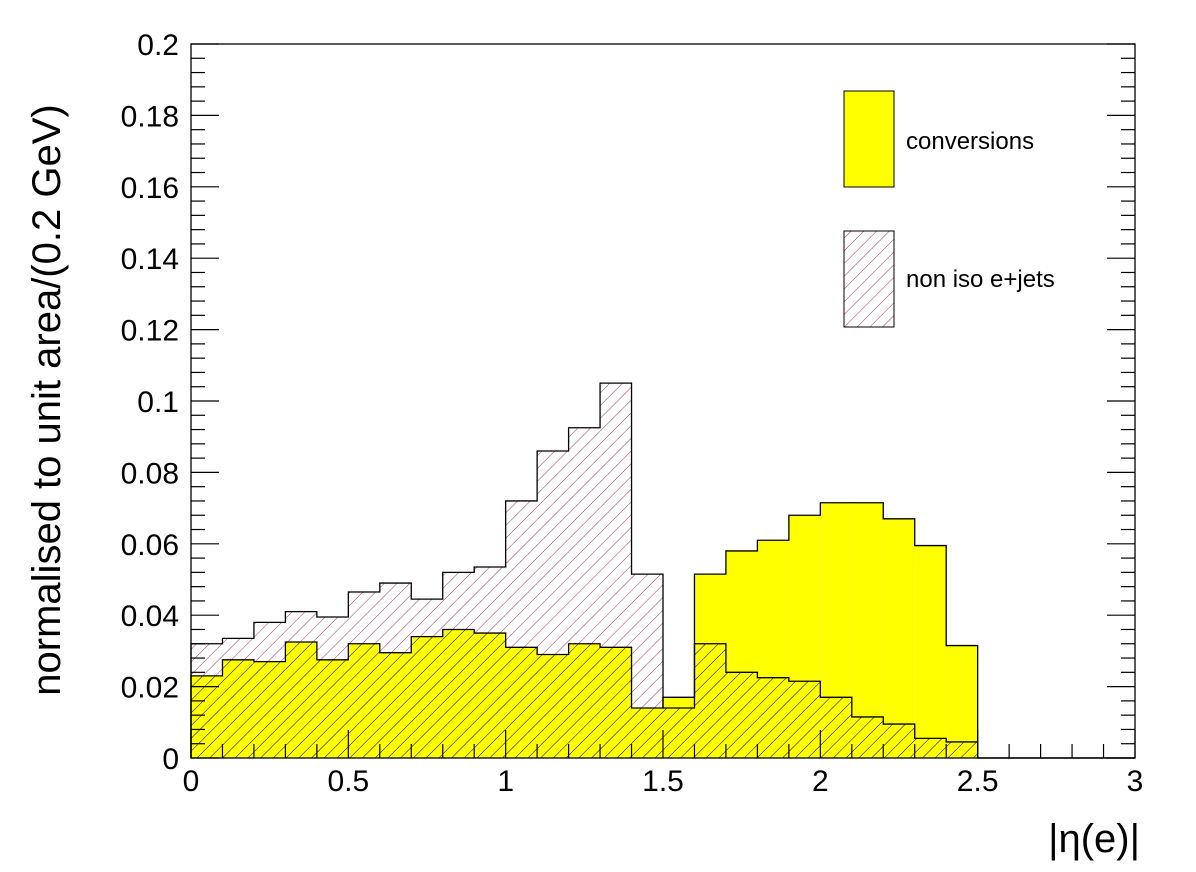 Image resolution: width=1196 pixels, height=872 pixels. What do you see at coordinates (1135, 781) in the screenshot?
I see `x-tick-label: 3` at bounding box center [1135, 781].